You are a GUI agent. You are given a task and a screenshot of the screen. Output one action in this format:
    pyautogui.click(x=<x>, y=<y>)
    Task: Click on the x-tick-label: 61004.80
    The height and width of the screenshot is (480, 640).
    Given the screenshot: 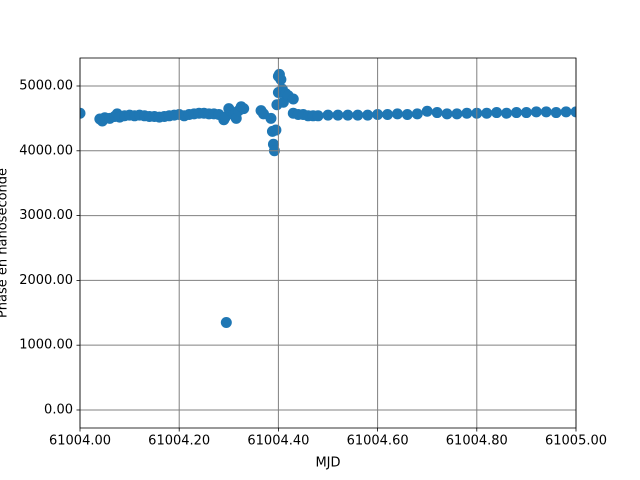 What is the action you would take?
    pyautogui.click(x=477, y=441)
    